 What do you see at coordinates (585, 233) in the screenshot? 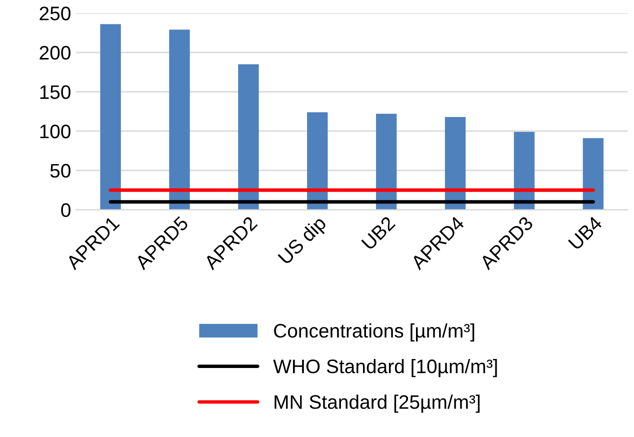
I see `x-tick-label: UB4` at bounding box center [585, 233].